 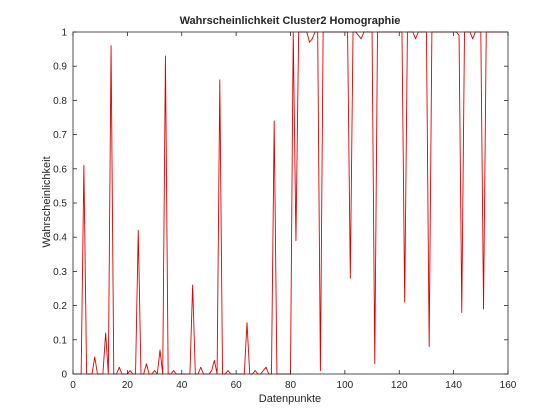 I want to click on y-tick-label: 0.4, so click(x=60, y=238).